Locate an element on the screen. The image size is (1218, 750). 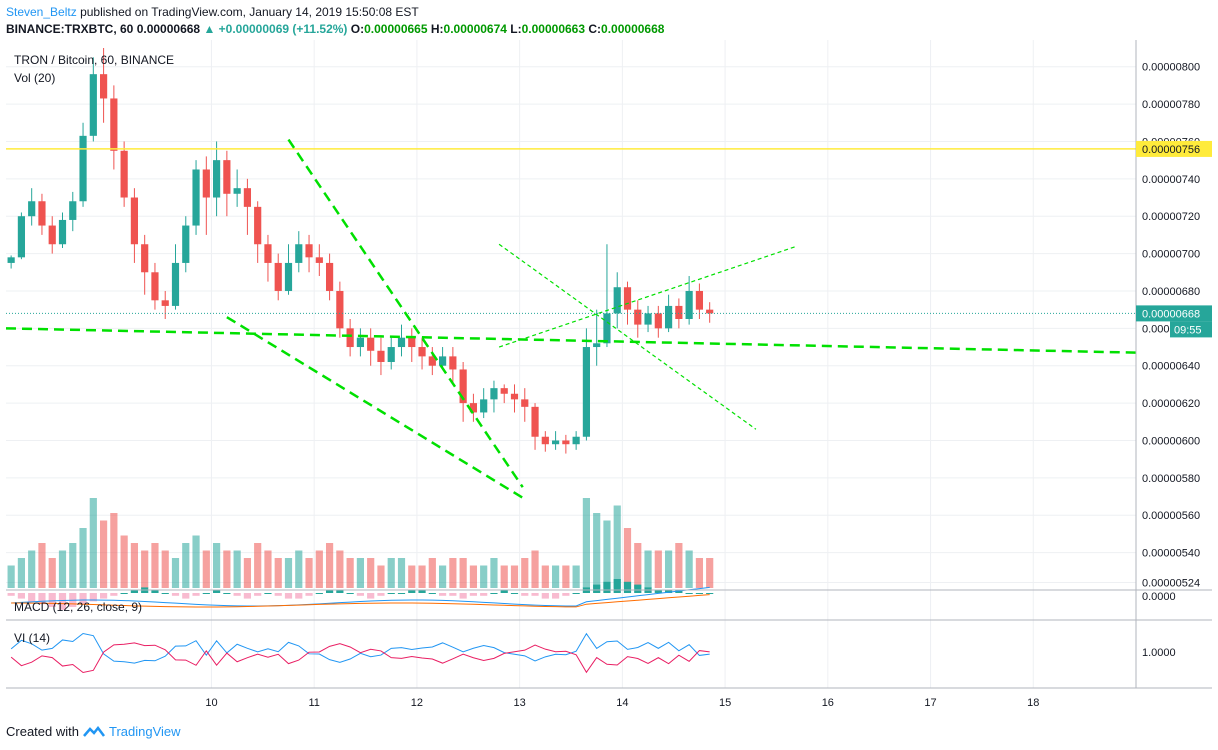
macd-line is located at coordinates (360, 596).